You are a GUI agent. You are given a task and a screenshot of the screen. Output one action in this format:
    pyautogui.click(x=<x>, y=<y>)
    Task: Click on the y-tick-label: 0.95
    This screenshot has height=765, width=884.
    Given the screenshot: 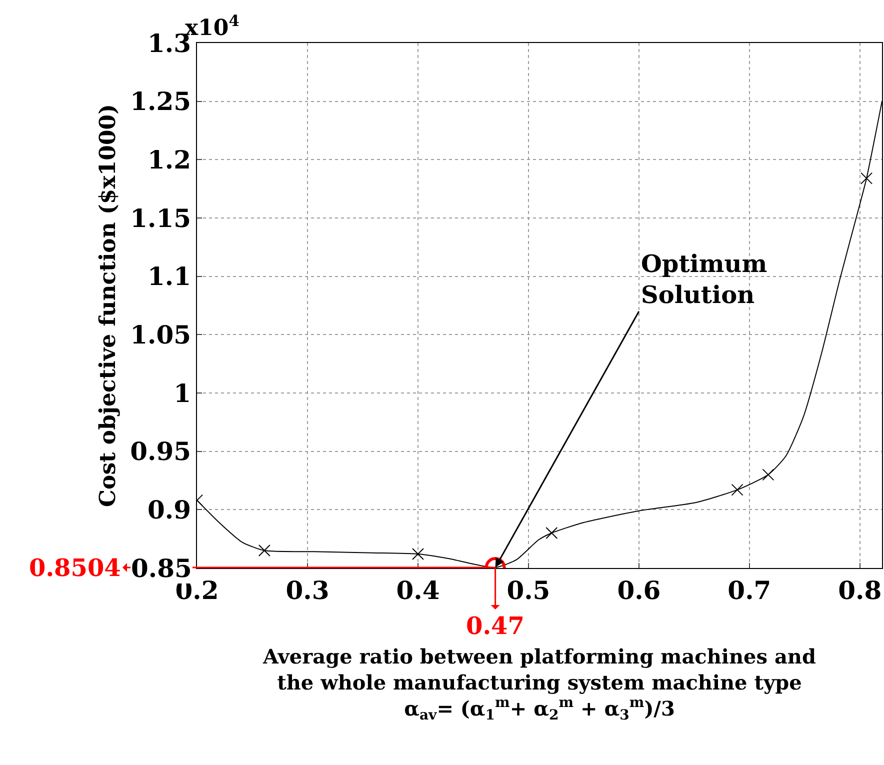 What is the action you would take?
    pyautogui.click(x=160, y=451)
    